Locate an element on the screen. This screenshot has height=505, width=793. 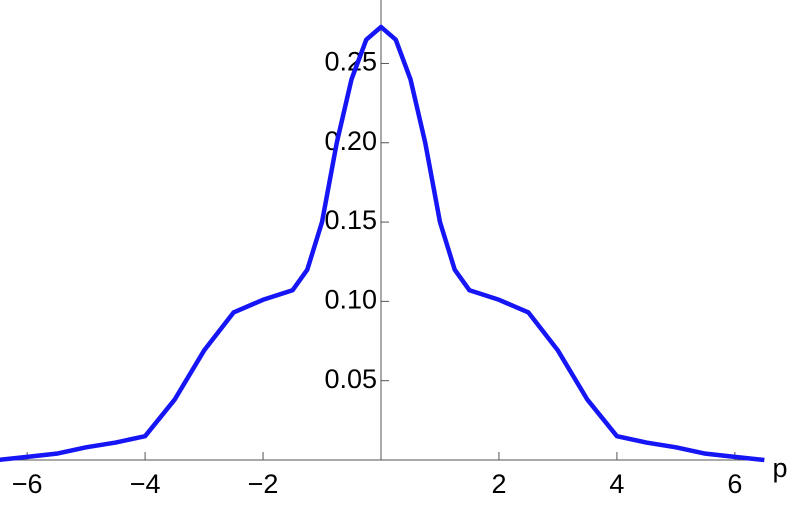
y-tick-label: 0.10 is located at coordinates (350, 300).